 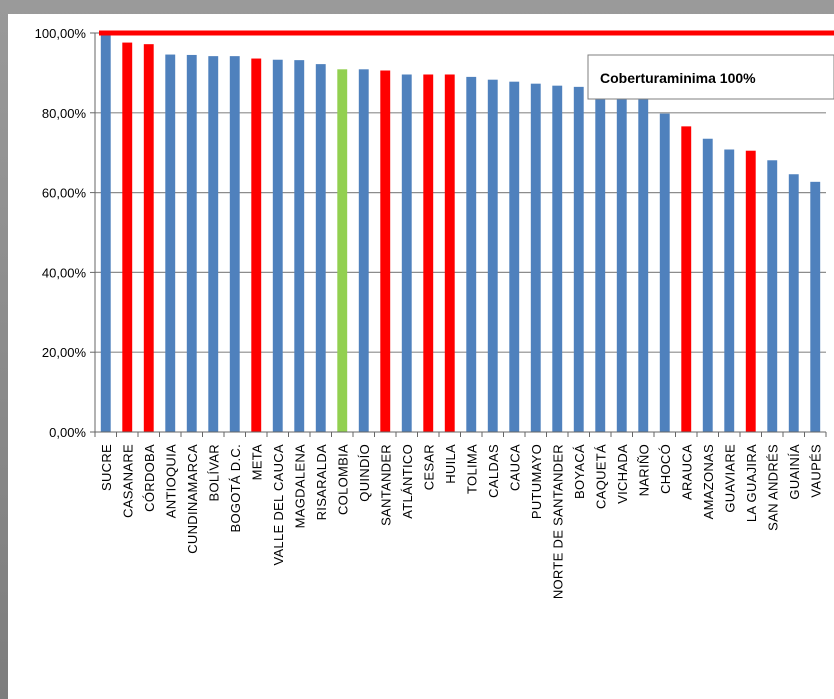 I want to click on bar-antioquia, so click(x=170, y=243).